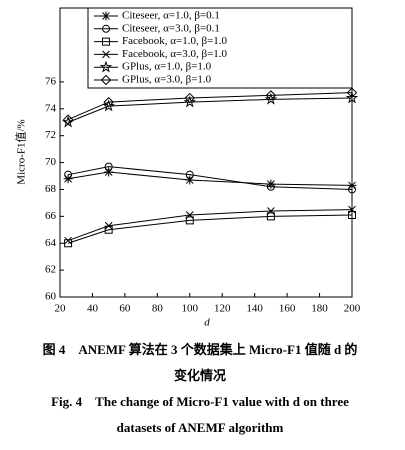  I want to click on y-tick-label: 66, so click(51, 216).